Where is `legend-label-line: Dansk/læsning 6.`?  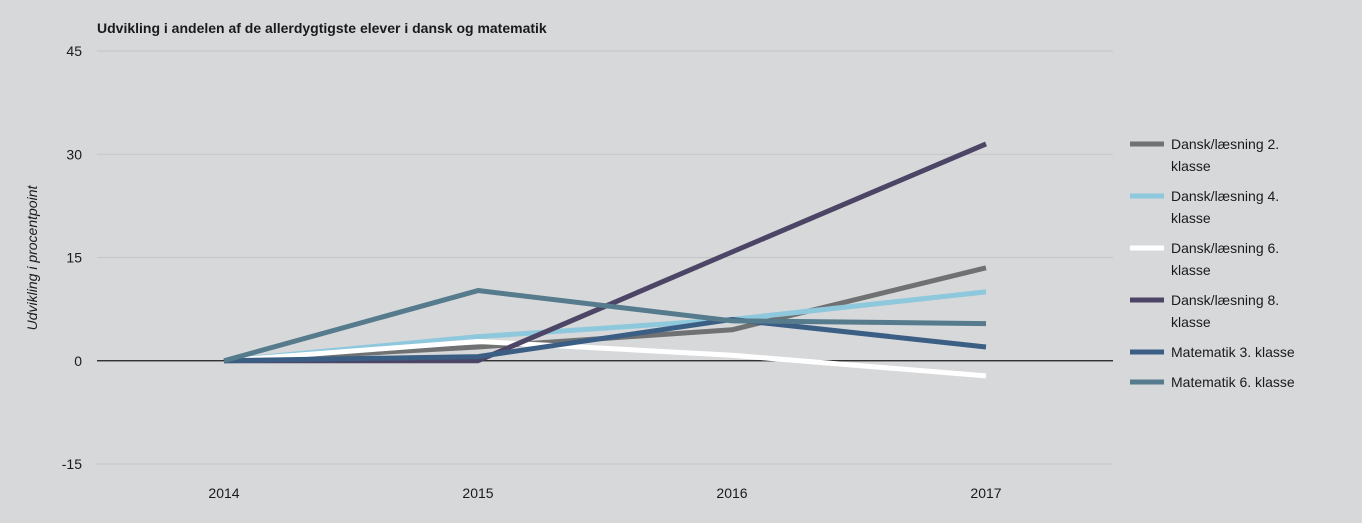 legend-label-line: Dansk/læsning 6. is located at coordinates (1225, 248).